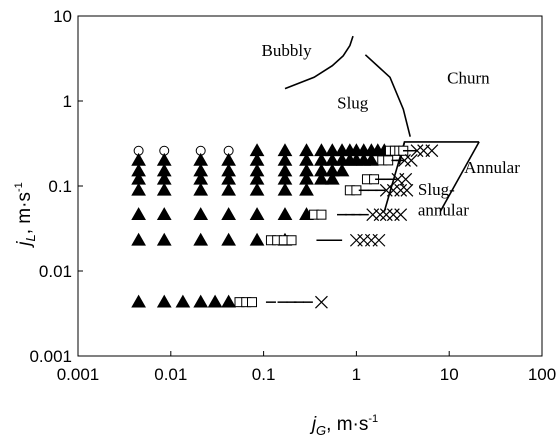  I want to click on y-tick-label: 1, so click(67, 101).